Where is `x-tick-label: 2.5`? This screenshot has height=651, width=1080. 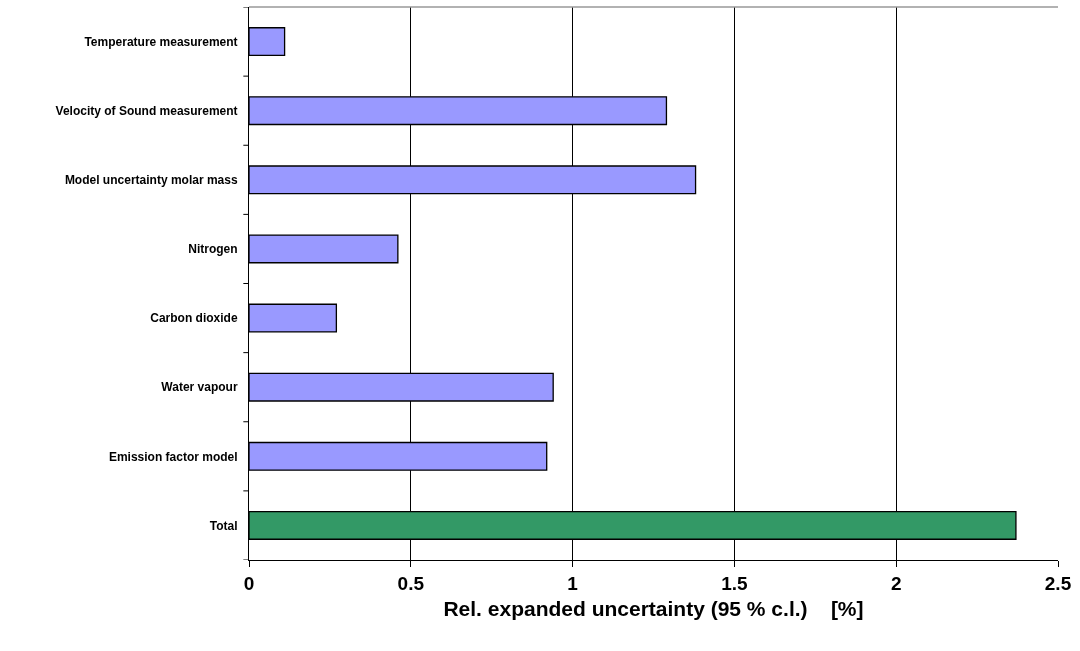
x-tick-label: 2.5 is located at coordinates (1058, 583).